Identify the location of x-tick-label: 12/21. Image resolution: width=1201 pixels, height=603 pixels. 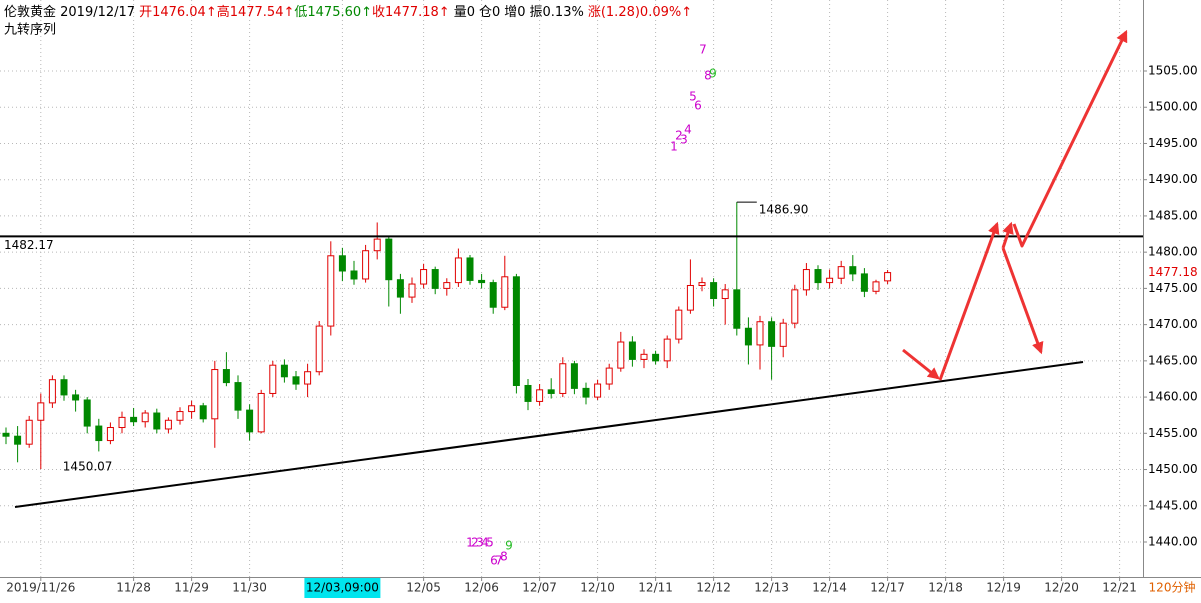
(1119, 588).